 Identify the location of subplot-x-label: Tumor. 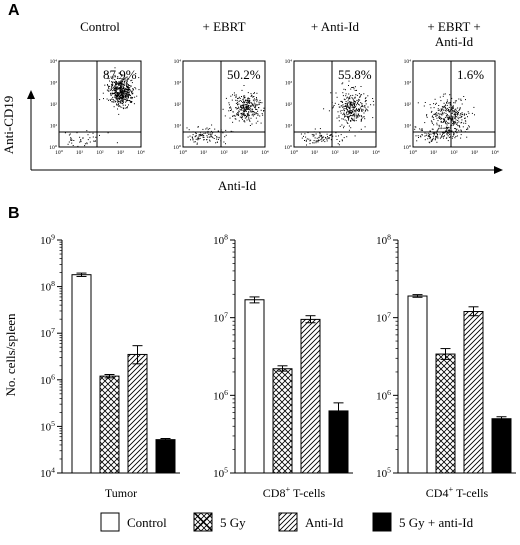
(121, 493).